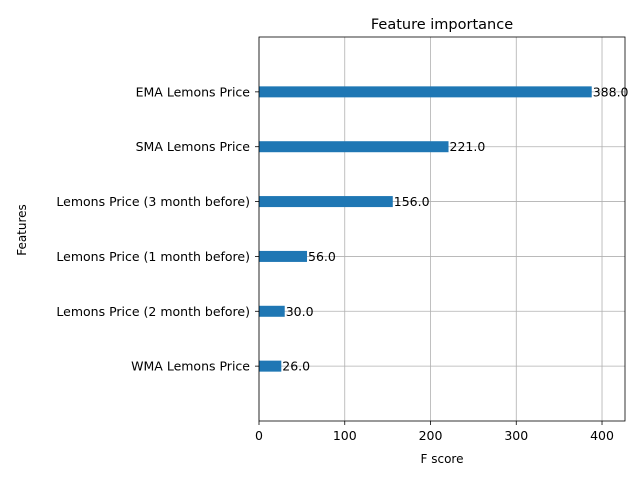 The width and height of the screenshot is (640, 480). What do you see at coordinates (516, 435) in the screenshot?
I see `x-tick-label: 300` at bounding box center [516, 435].